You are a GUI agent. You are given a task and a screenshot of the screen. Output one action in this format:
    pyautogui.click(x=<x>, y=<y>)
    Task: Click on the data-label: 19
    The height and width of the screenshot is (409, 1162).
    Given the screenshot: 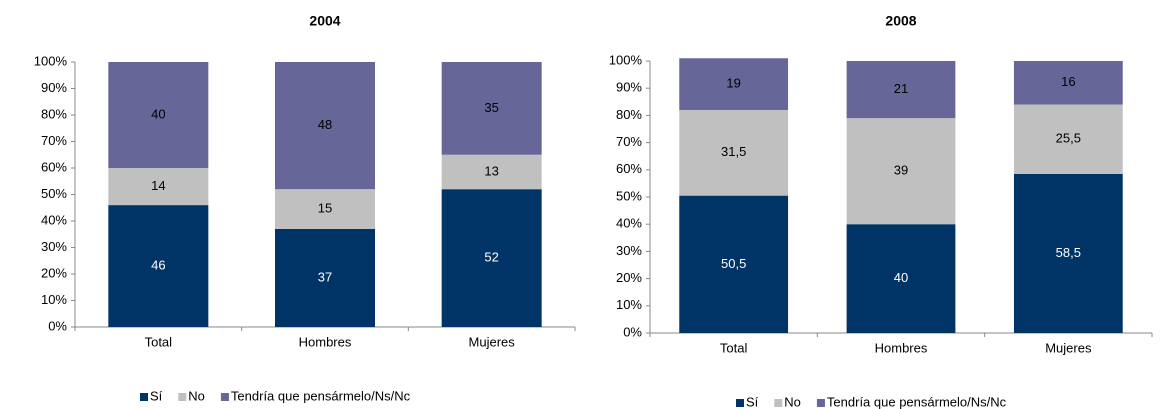 What is the action you would take?
    pyautogui.click(x=733, y=83)
    